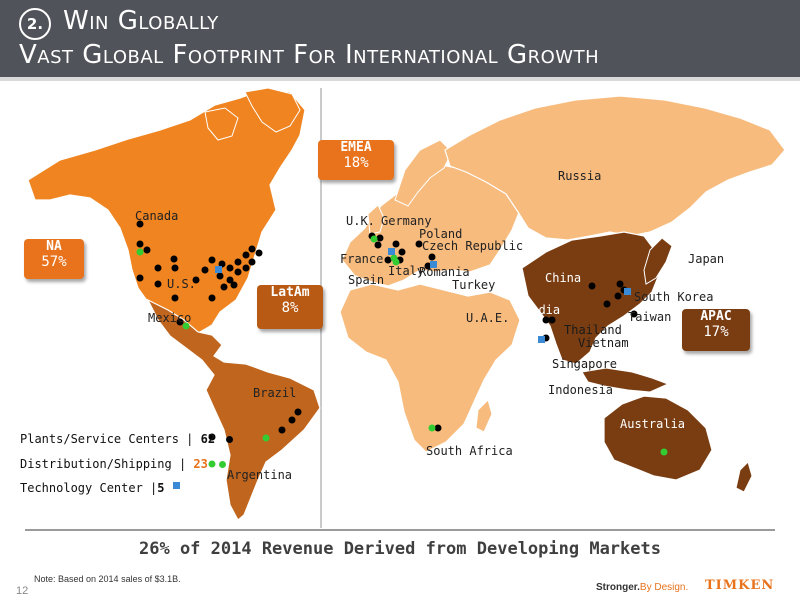  What do you see at coordinates (474, 285) in the screenshot?
I see `country-label-turkey: Turkey` at bounding box center [474, 285].